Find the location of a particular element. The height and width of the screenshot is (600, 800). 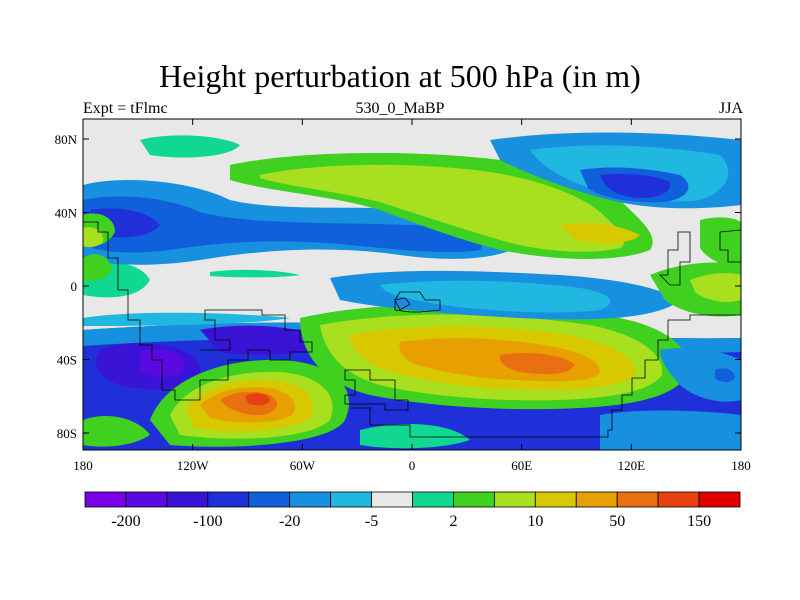

y-tick-label: 80S is located at coordinates (67, 433).